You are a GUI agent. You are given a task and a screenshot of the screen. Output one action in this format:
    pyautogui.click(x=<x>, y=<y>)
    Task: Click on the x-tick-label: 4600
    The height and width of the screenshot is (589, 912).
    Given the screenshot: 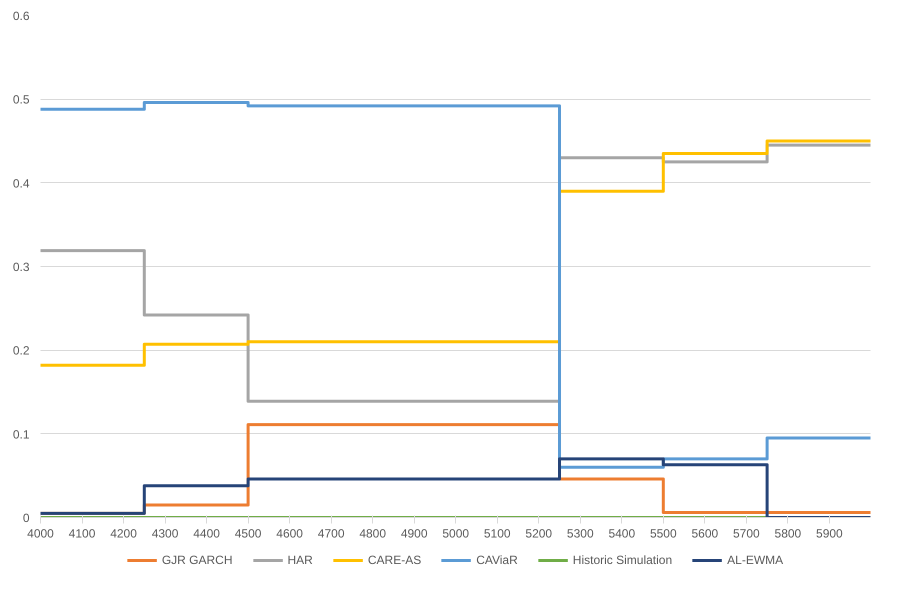 What is the action you would take?
    pyautogui.click(x=290, y=533)
    